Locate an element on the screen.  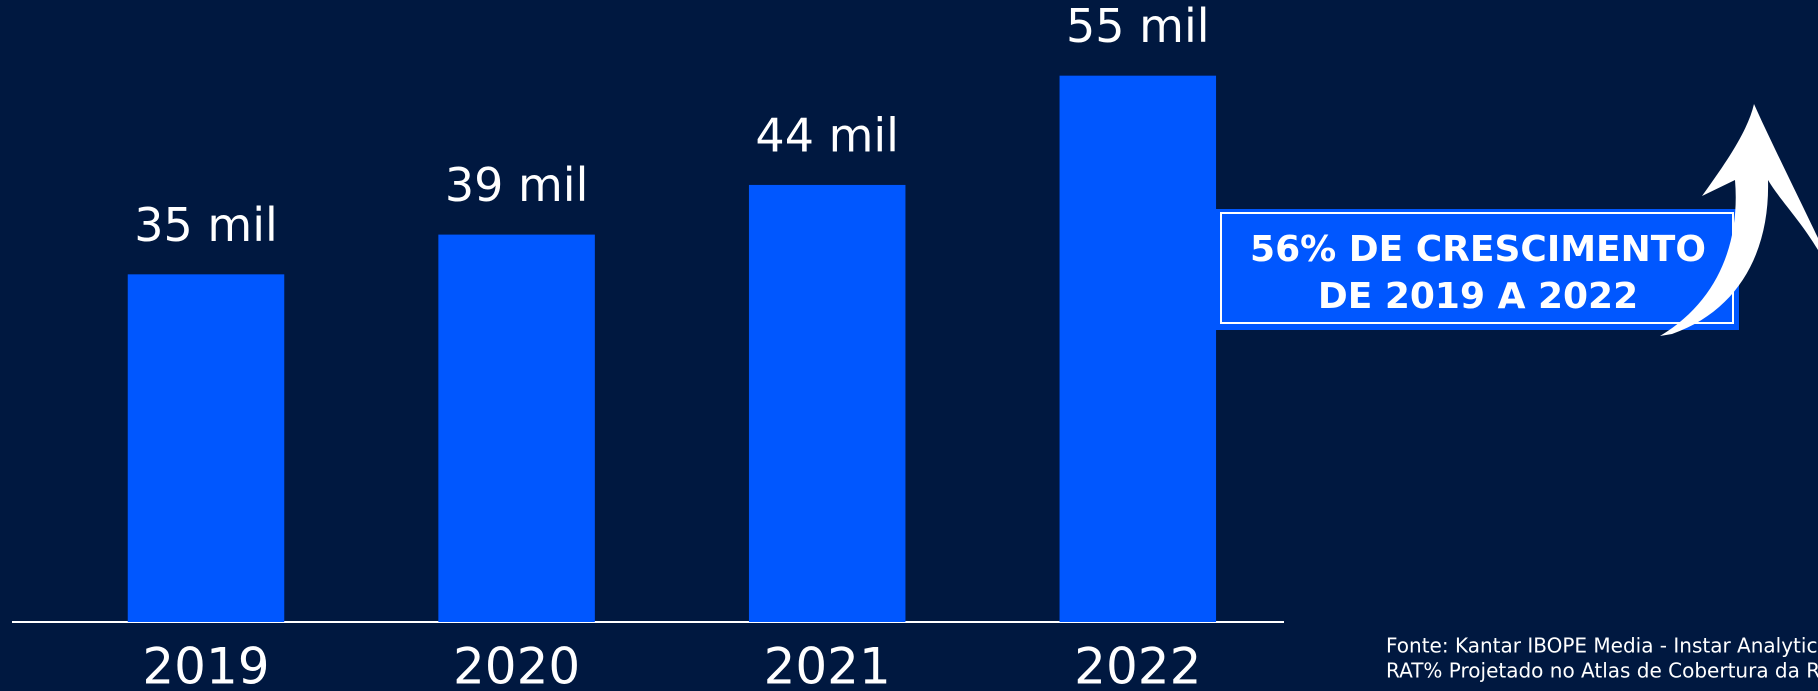
x-tick-label: 2021 is located at coordinates (827, 664).